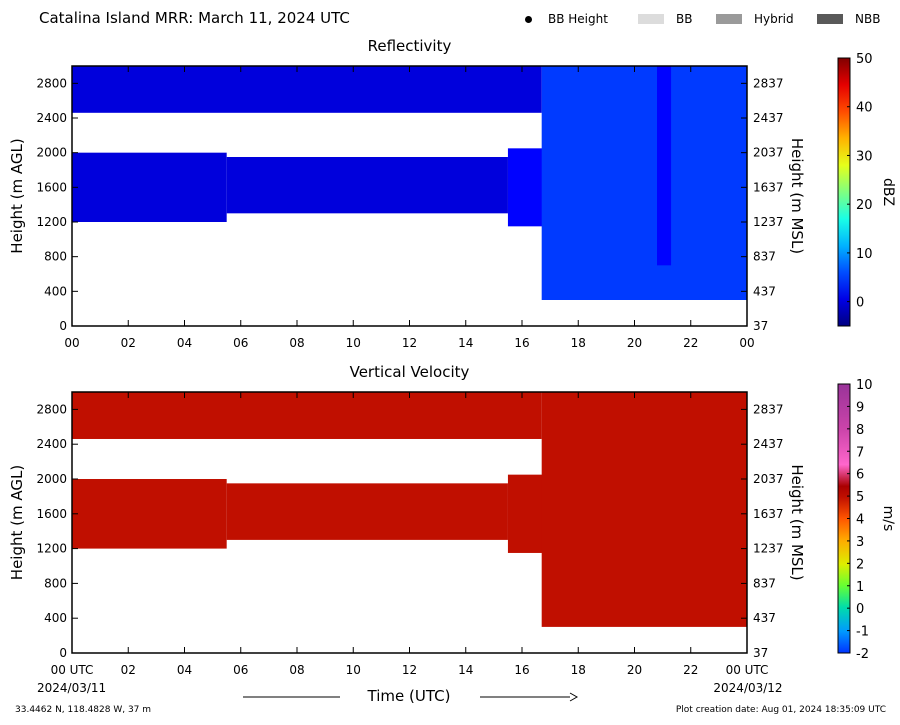  What do you see at coordinates (860, 587) in the screenshot?
I see `colorbar-tick-label: 1` at bounding box center [860, 587].